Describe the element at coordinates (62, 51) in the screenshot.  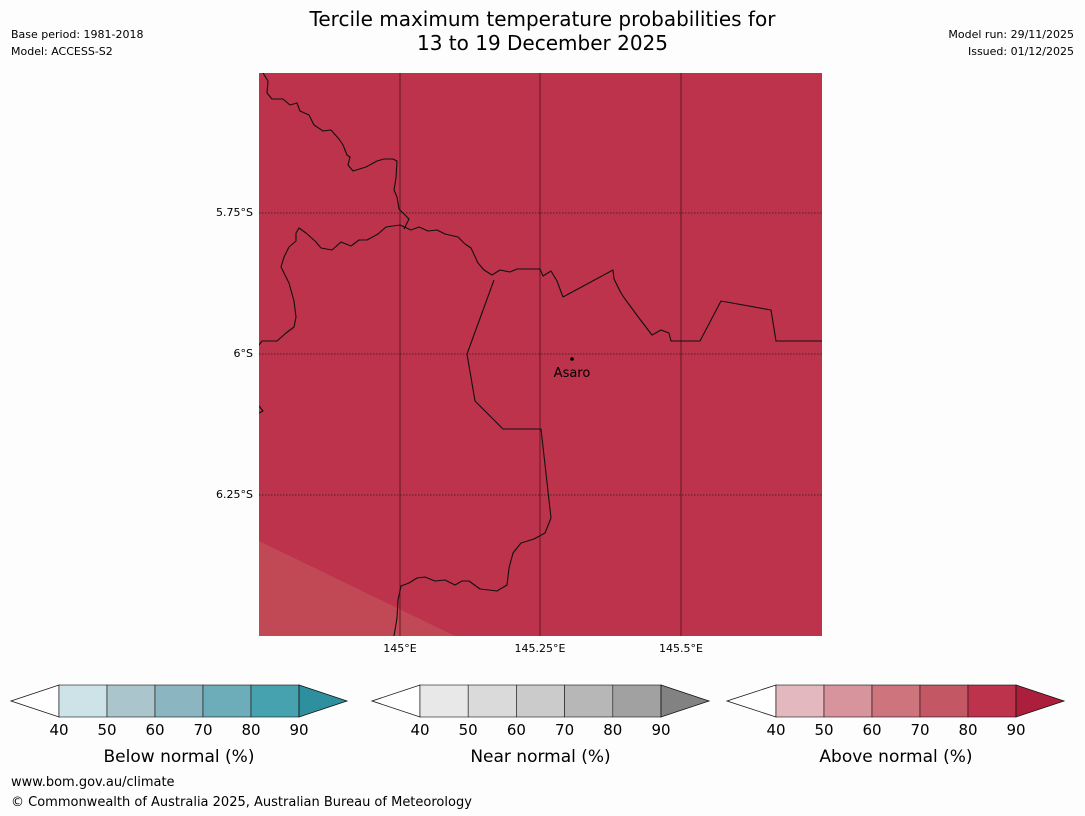
I see `model-name: Model: ACCESS-S2` at that location.